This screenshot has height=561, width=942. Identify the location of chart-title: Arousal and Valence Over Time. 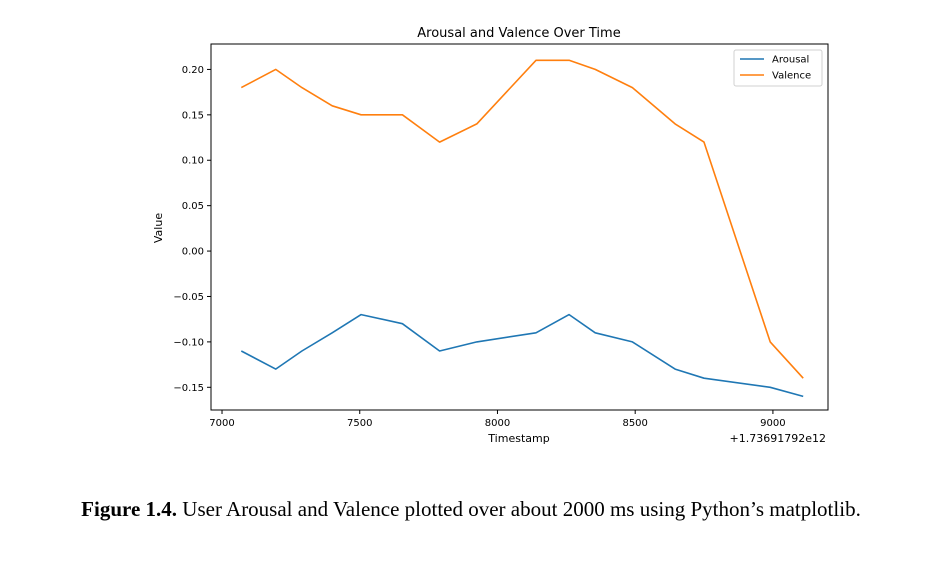
(518, 33).